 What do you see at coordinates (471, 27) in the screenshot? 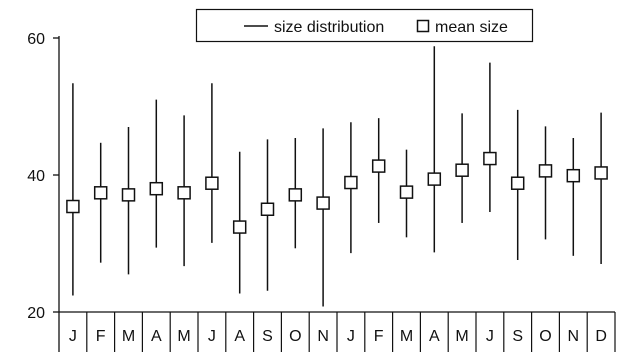
I see `legend-label-mean-size: mean size` at bounding box center [471, 27].